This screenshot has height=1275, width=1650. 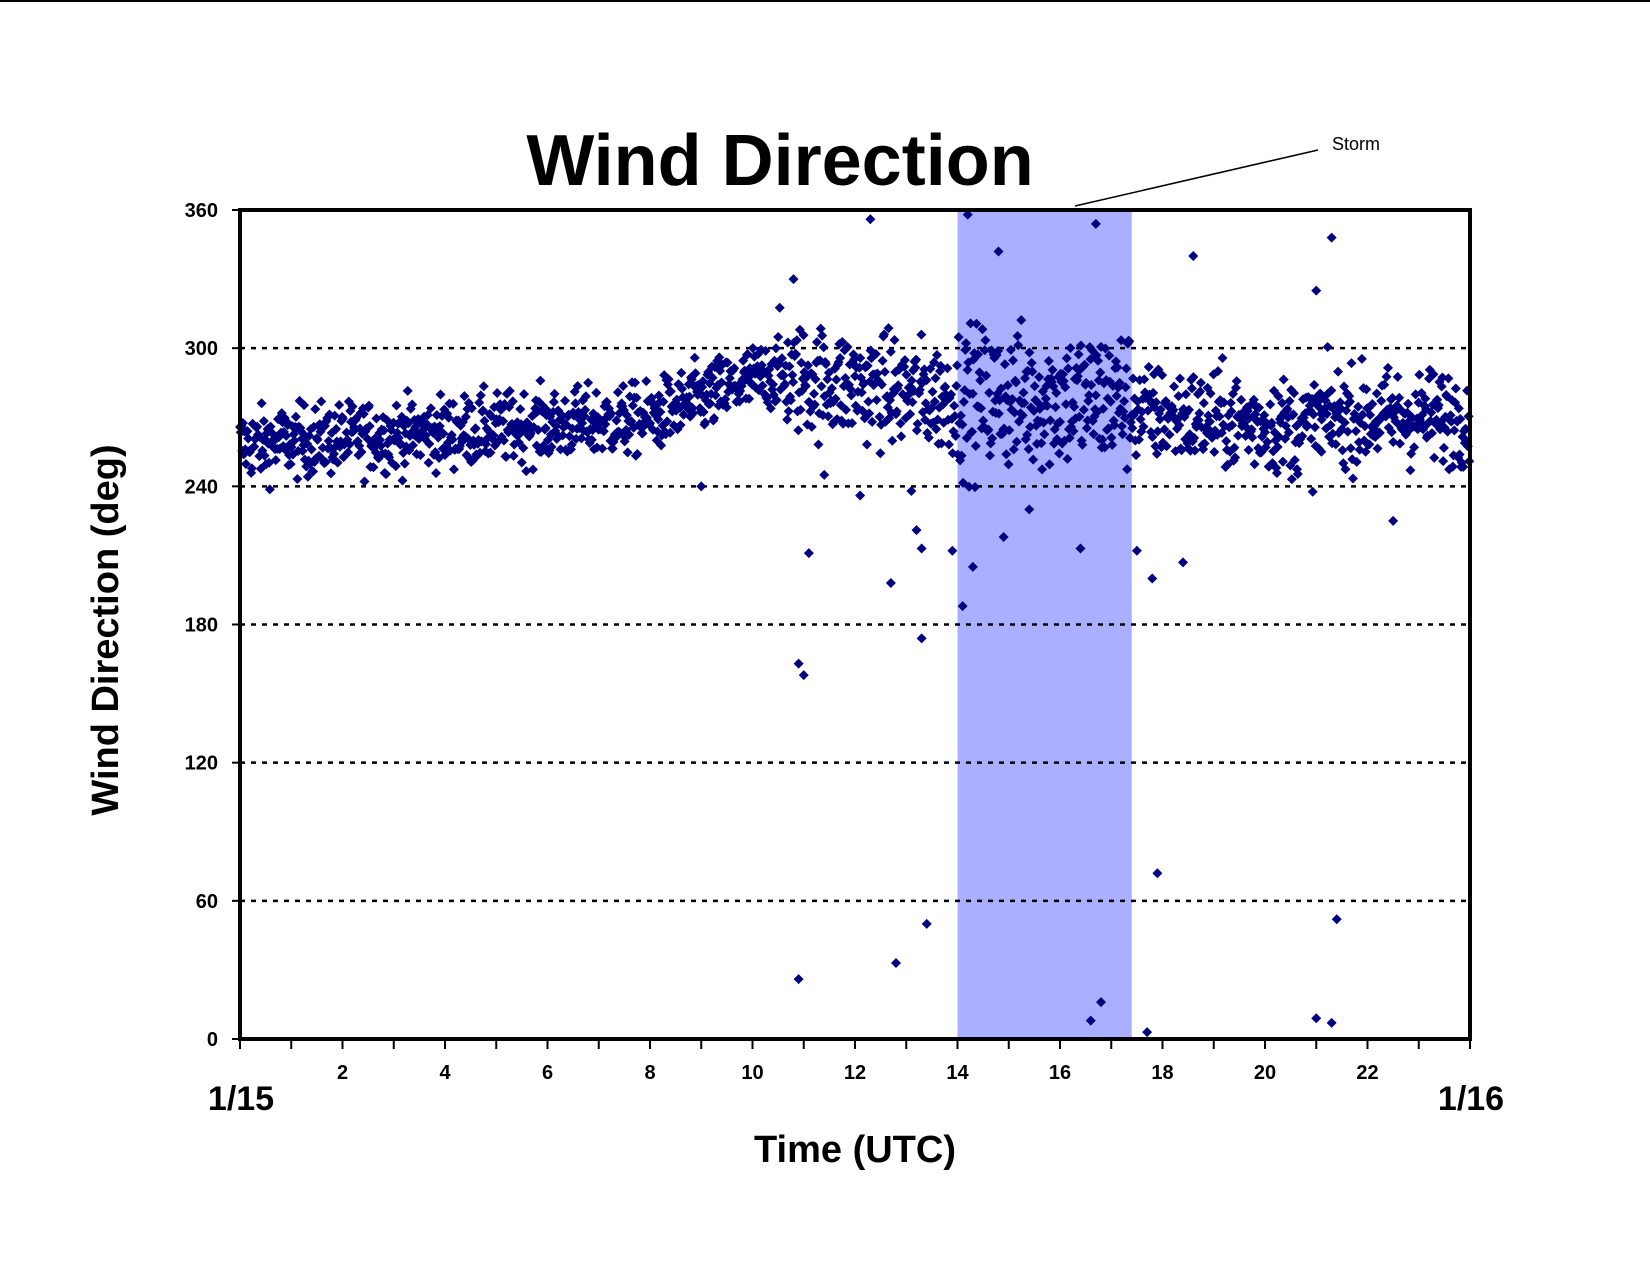 I want to click on x-start-date-label: 1/15, so click(x=241, y=1099).